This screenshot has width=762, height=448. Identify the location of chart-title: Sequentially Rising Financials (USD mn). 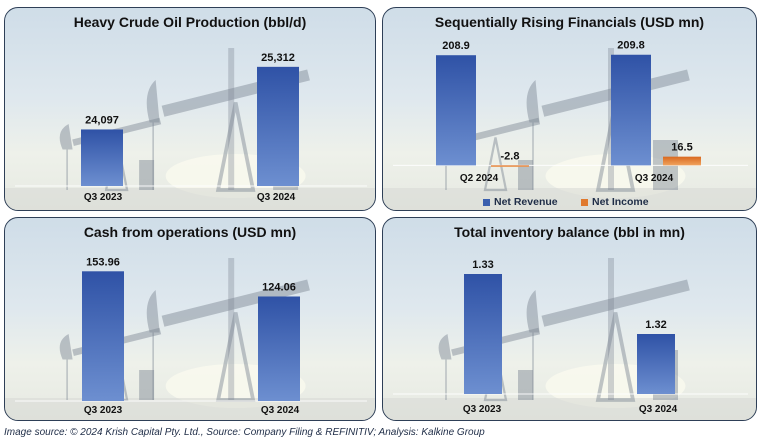
(569, 22).